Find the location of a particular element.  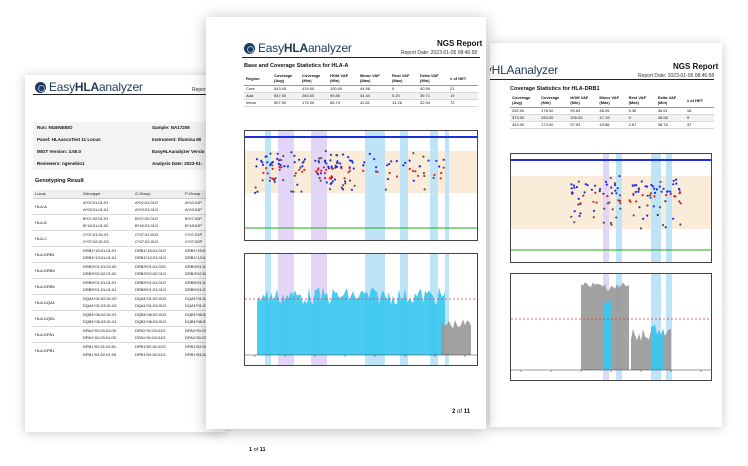

stats-cell: 37 is located at coordinates (699, 125).